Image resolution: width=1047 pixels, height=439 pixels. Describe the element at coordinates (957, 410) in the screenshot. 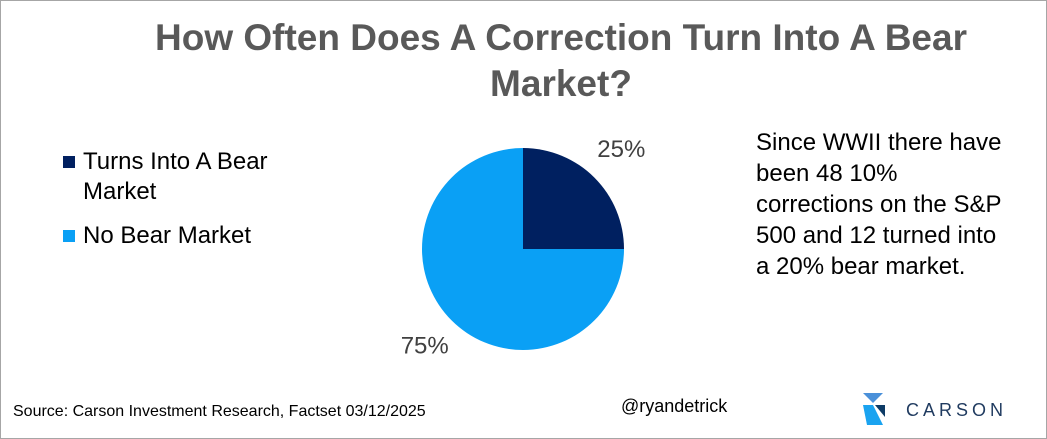

I see `logo-text: CARSON` at that location.